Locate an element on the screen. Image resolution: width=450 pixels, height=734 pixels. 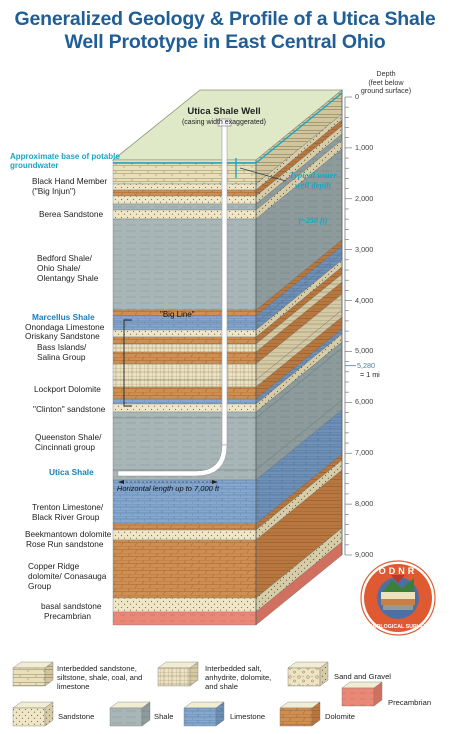
legend-label-precambrian: Precambrian is located at coordinates (410, 702).